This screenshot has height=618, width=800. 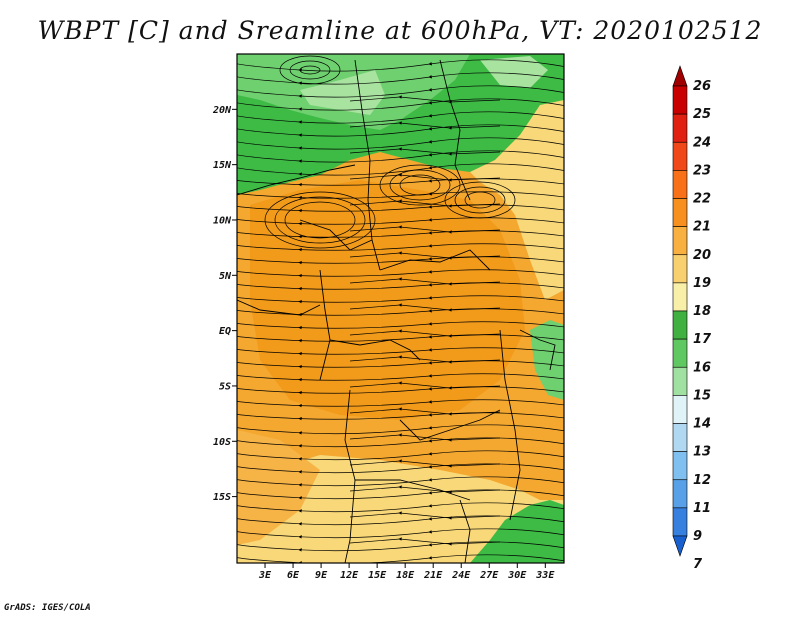 I want to click on longitude-axis: 3E 6E 9E 12E 15E 18E 21E 24E 27E 30E 33E, so click(x=406, y=572).